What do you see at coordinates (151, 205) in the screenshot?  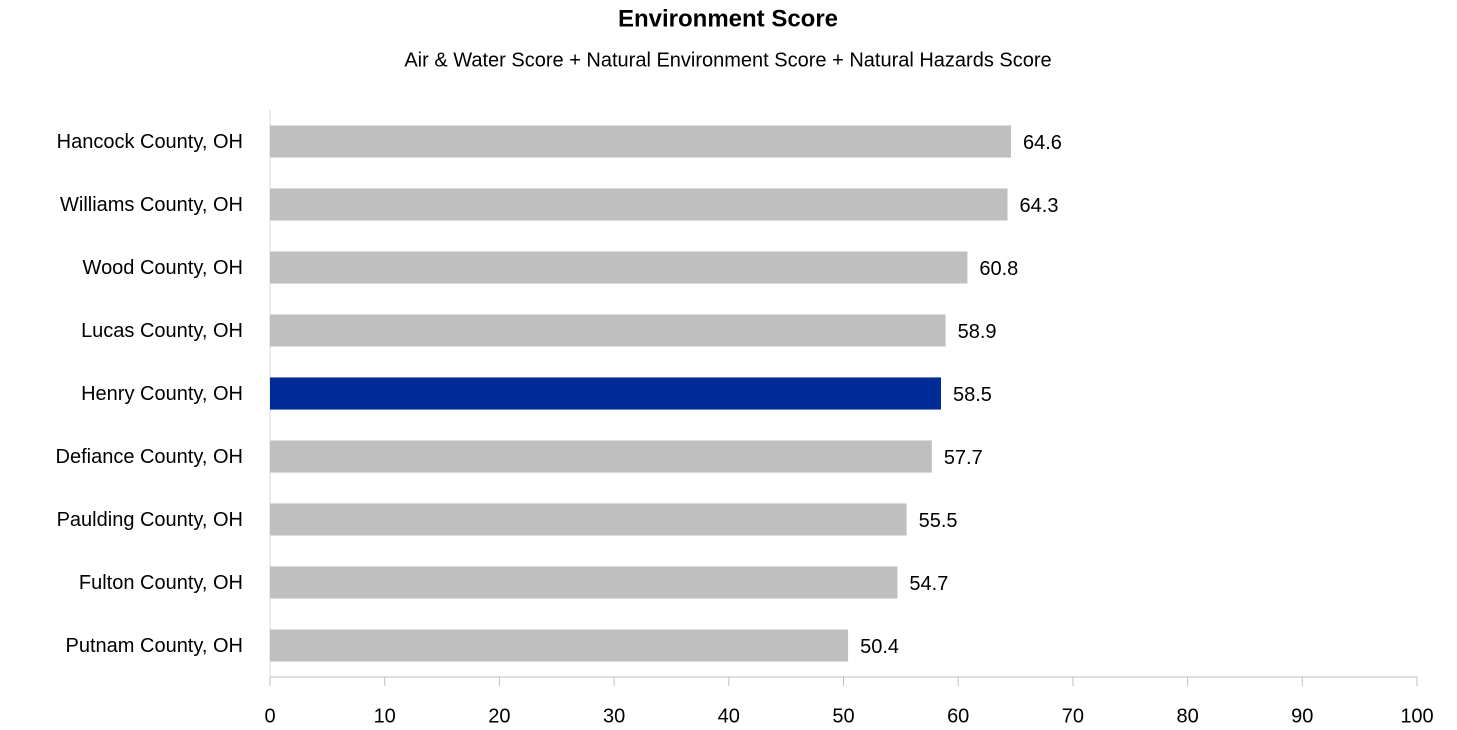 I see `y-tick-label: Williams County, OH` at bounding box center [151, 205].